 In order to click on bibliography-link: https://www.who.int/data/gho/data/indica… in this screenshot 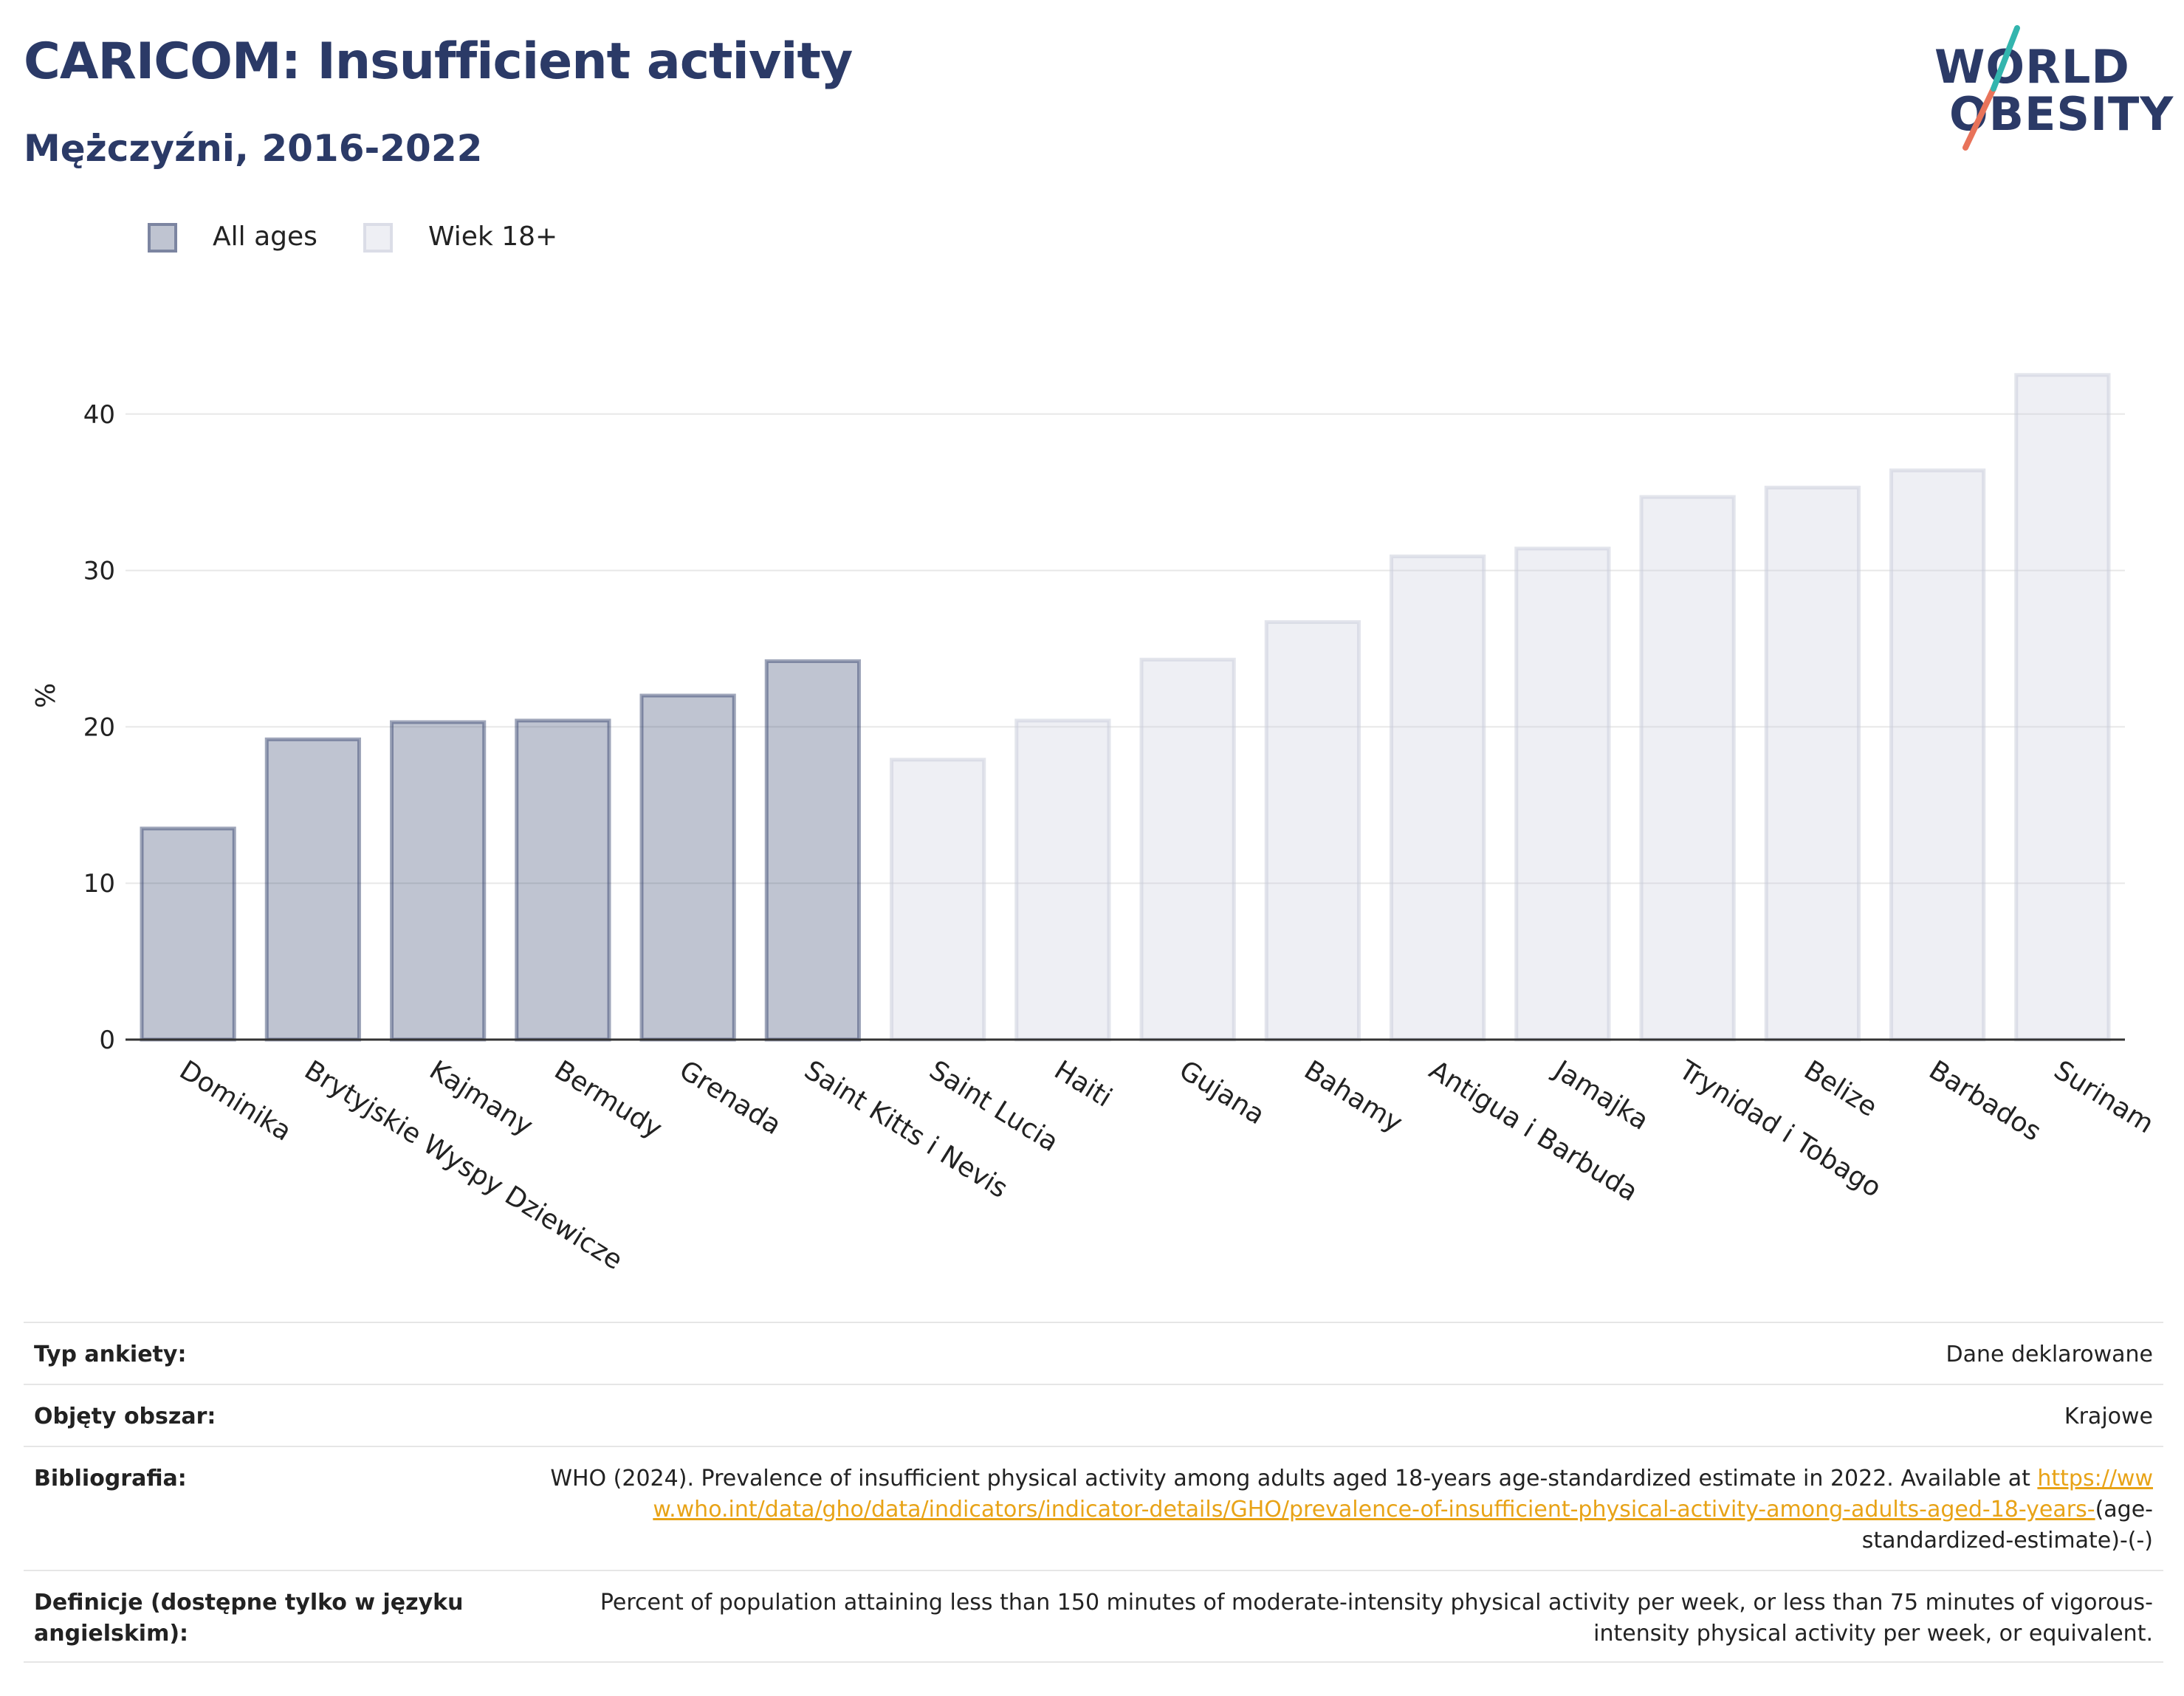, I will do `click(1403, 1494)`.